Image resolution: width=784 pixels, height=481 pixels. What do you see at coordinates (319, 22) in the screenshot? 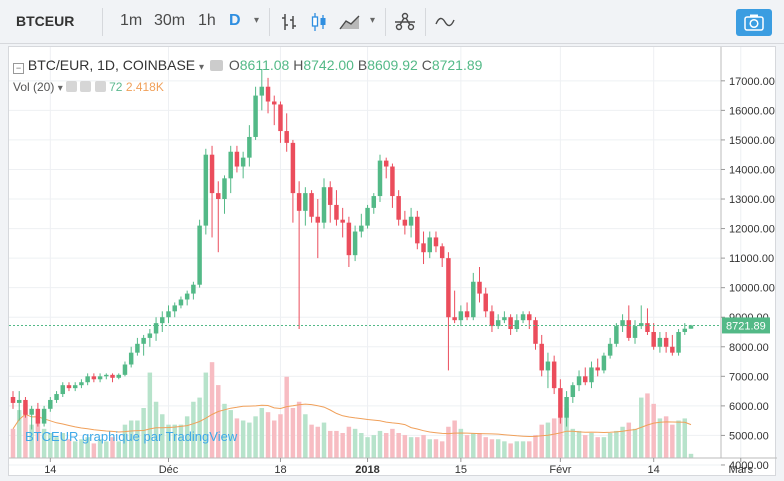
I see `candle-style-icon` at bounding box center [319, 22].